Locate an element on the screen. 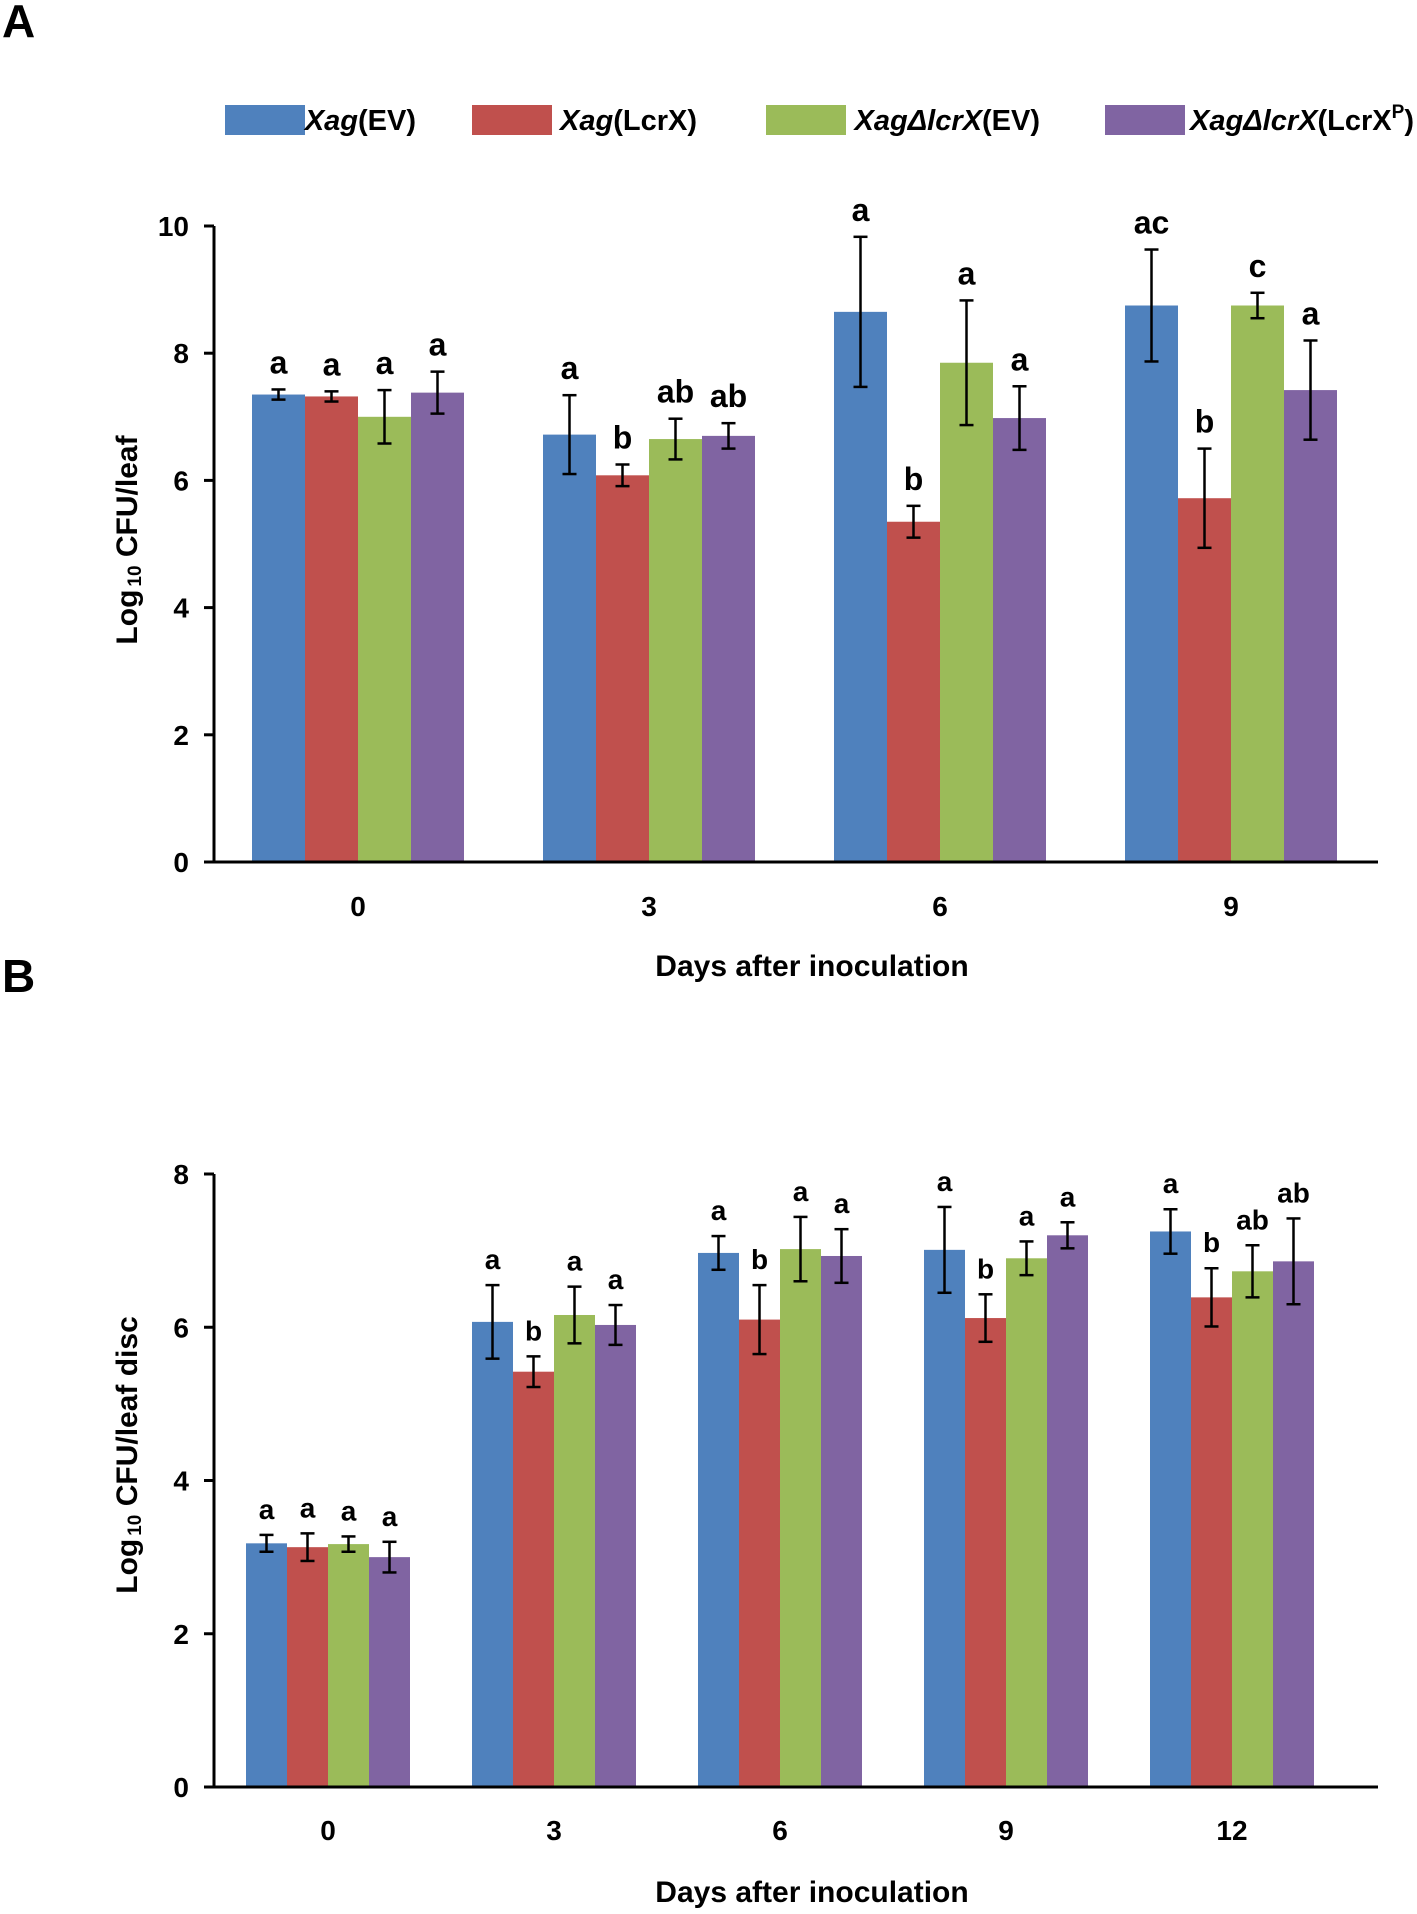 The image size is (1417, 1914). legend-item-xag-dlcrx-lcrxp: XagΔlcrX(LcrXP) is located at coordinates (1259, 119).